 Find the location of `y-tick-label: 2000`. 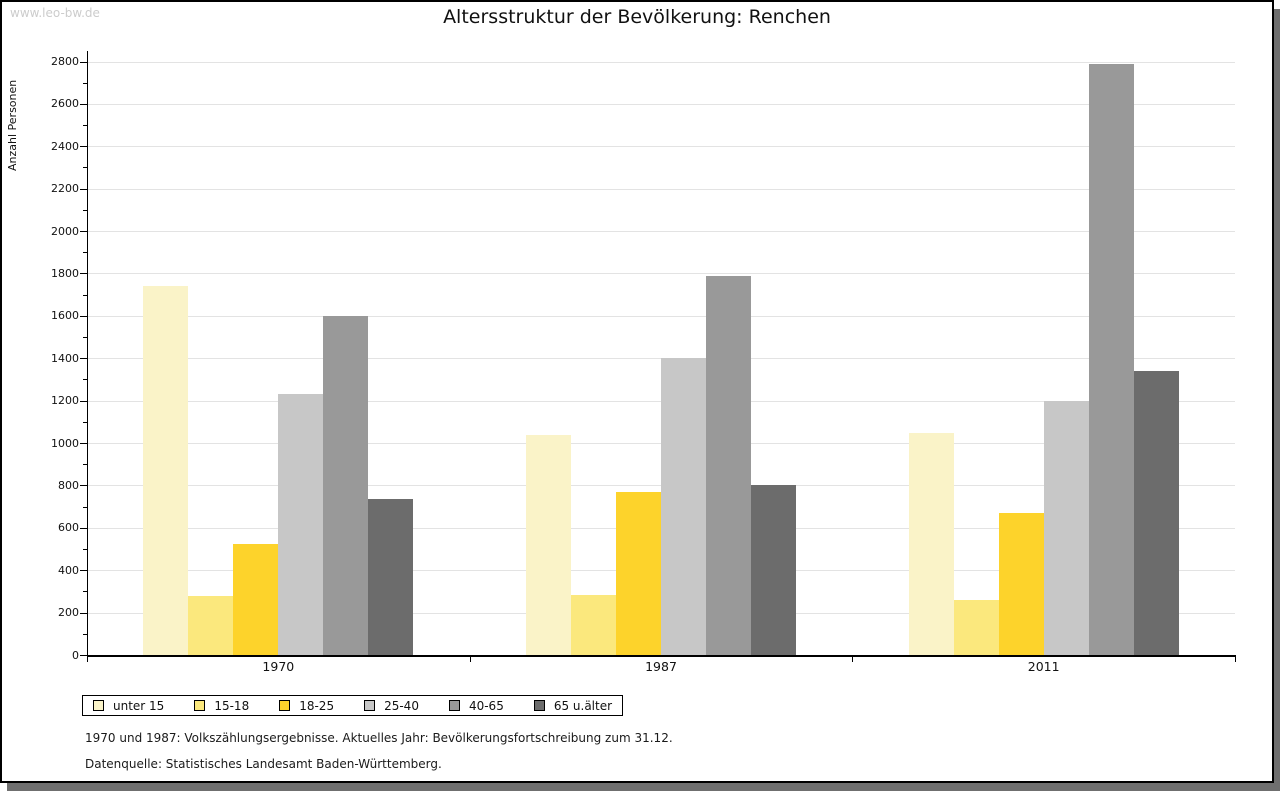

y-tick-label: 2000 is located at coordinates (65, 231).